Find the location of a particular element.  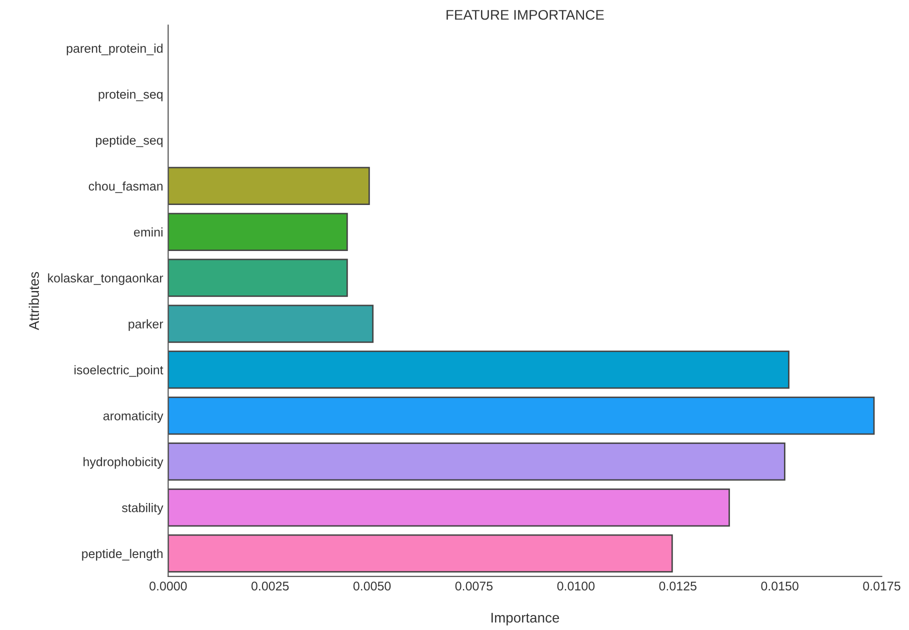

x-tick-label: 0.0075 is located at coordinates (474, 586).